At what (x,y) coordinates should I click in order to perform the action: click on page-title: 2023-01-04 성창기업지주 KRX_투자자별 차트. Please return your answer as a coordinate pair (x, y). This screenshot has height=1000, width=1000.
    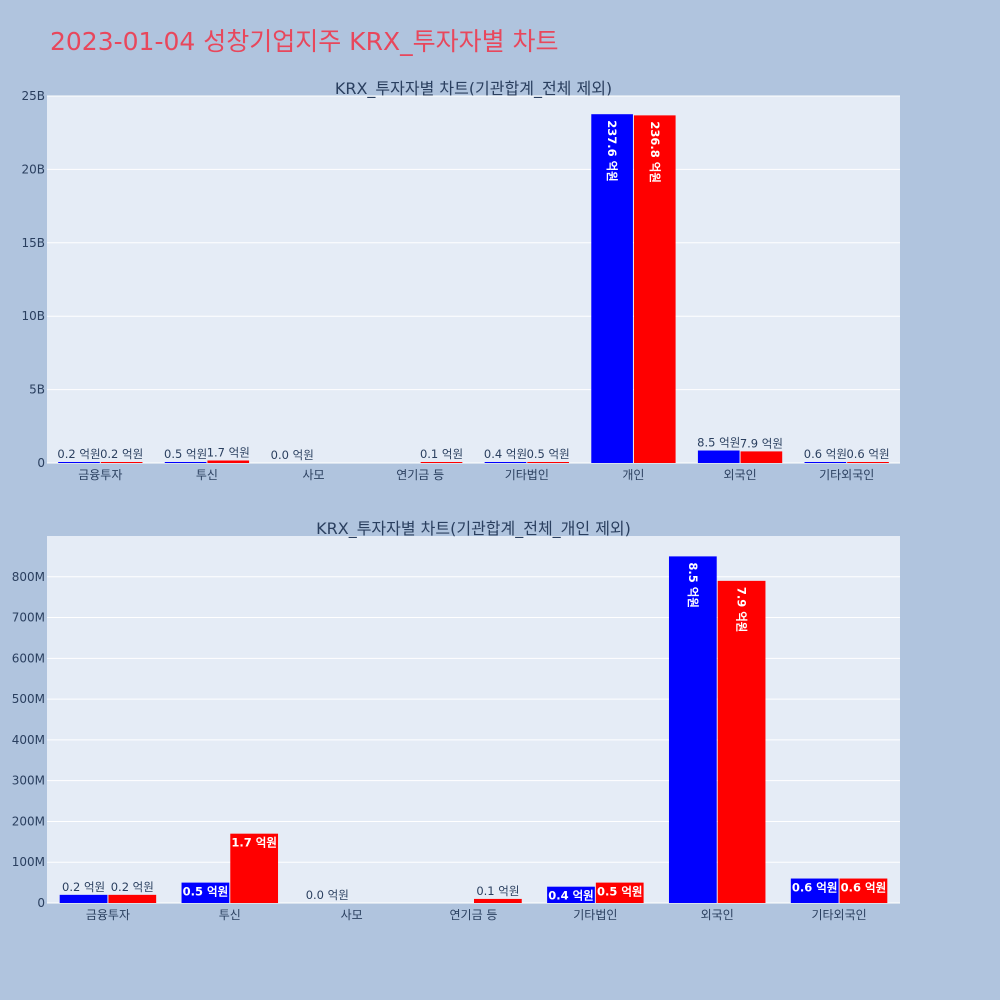
    Looking at the image, I should click on (304, 41).